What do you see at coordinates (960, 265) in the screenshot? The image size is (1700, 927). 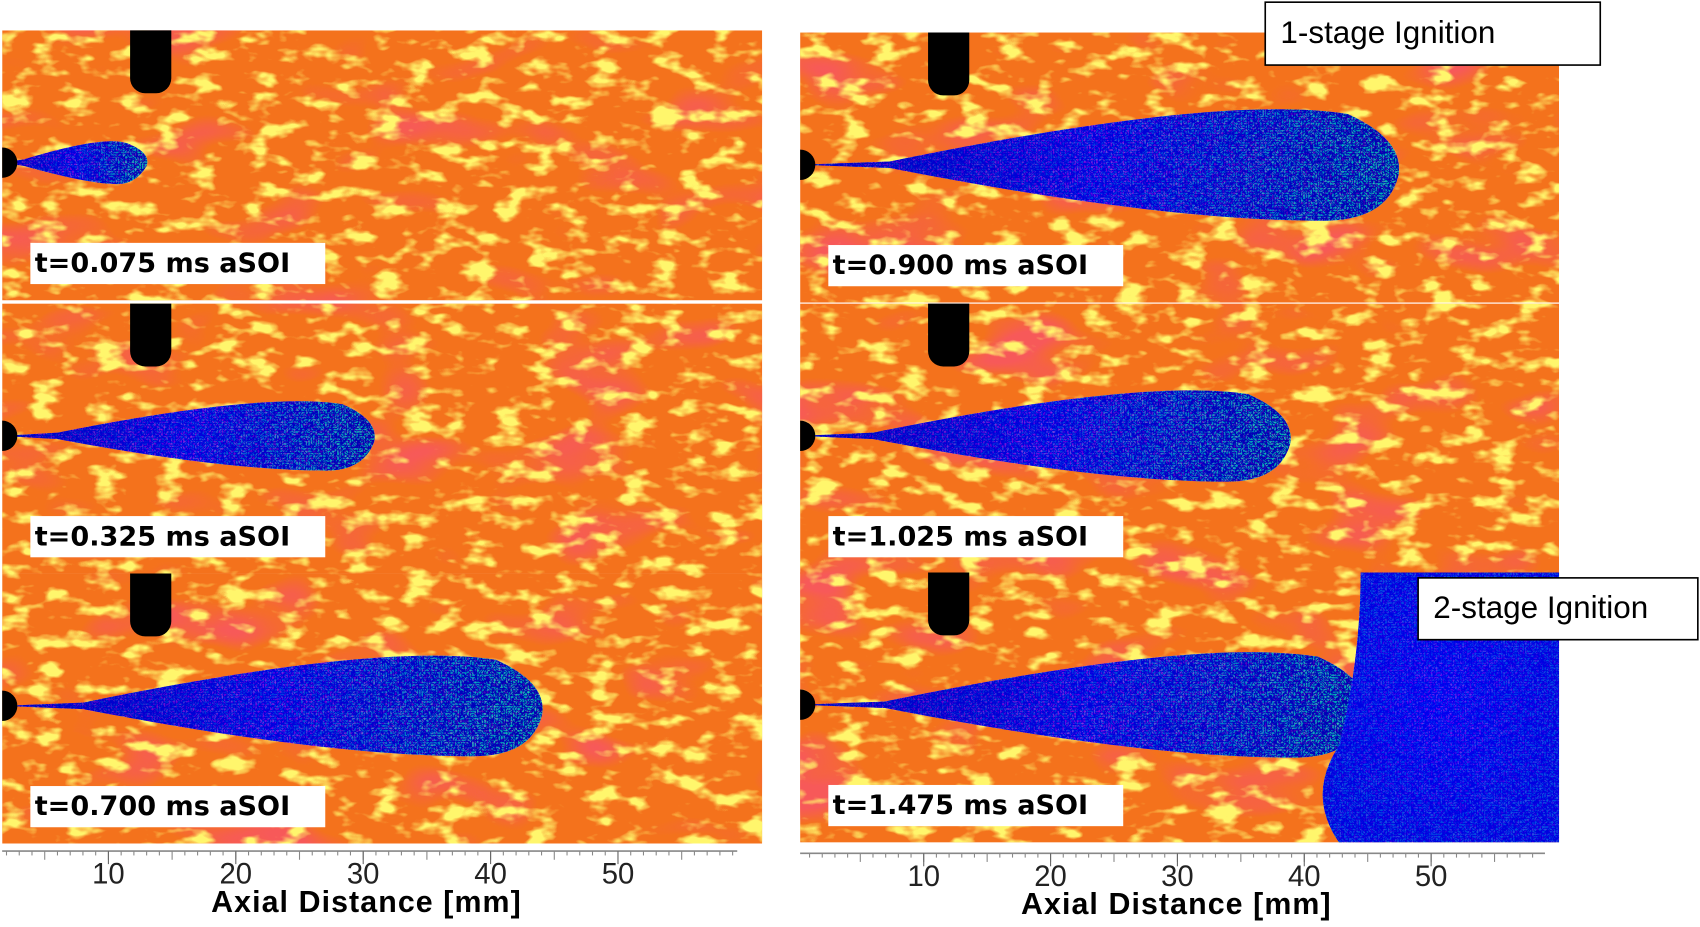 I see `time-label: t=0.900 ms aSOI` at bounding box center [960, 265].